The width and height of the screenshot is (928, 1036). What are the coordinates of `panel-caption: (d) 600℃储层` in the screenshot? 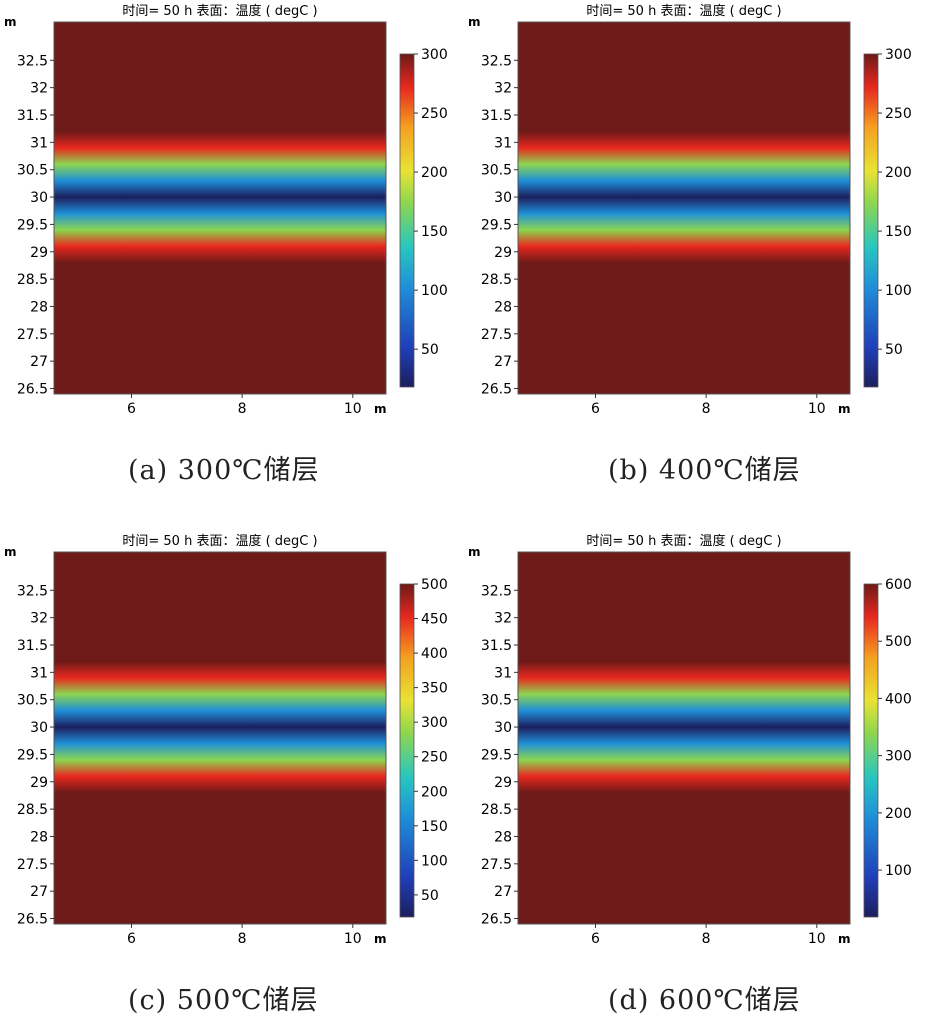 It's located at (704, 1000).